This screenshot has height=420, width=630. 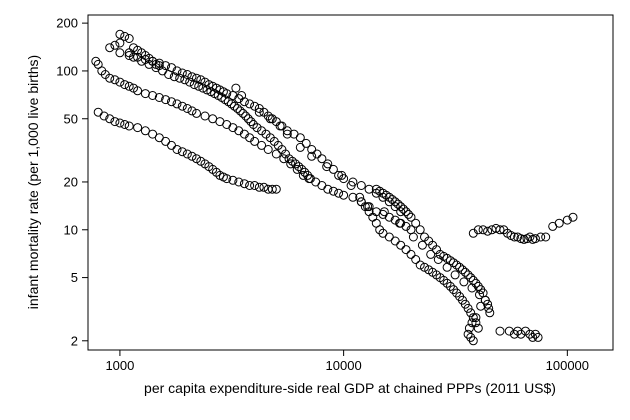 What do you see at coordinates (71, 181) in the screenshot?
I see `y-tick-label: 20` at bounding box center [71, 181].